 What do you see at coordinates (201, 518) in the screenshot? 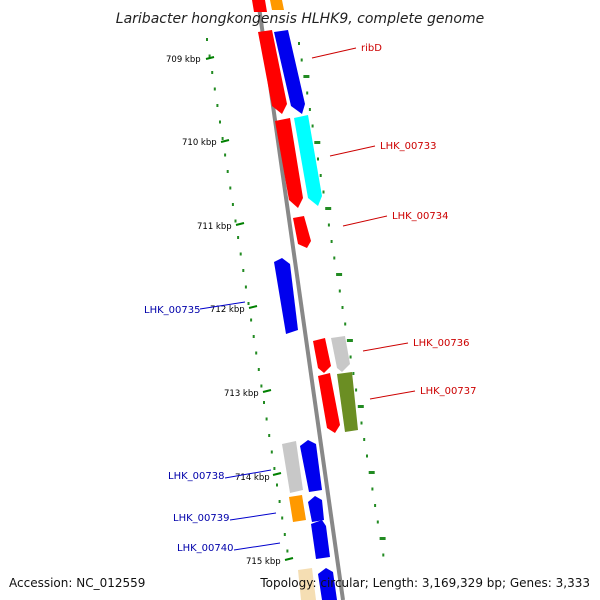
I see `gene-label-LHK_00739: LHK_00739` at bounding box center [201, 518].